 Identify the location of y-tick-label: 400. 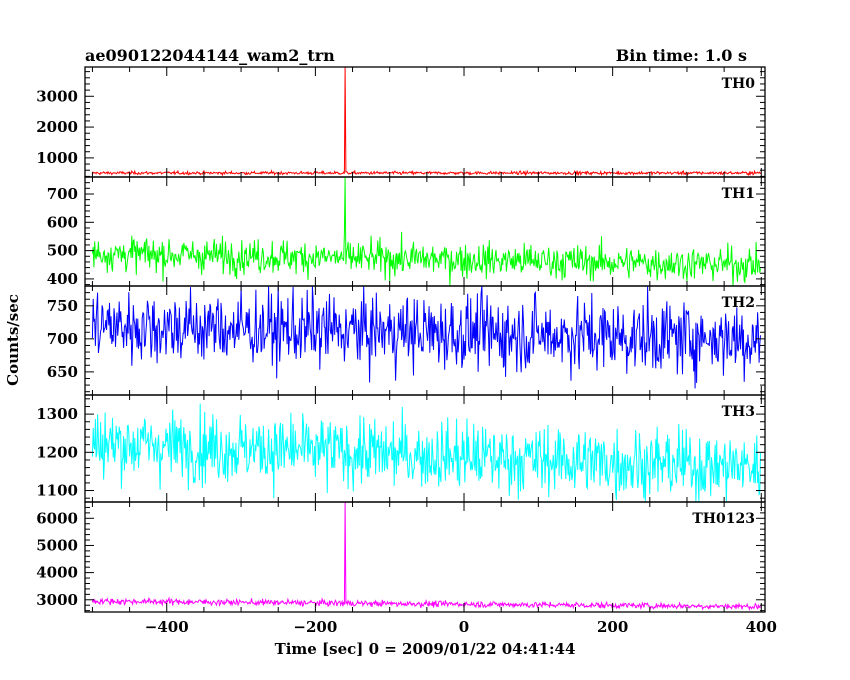
(62, 279).